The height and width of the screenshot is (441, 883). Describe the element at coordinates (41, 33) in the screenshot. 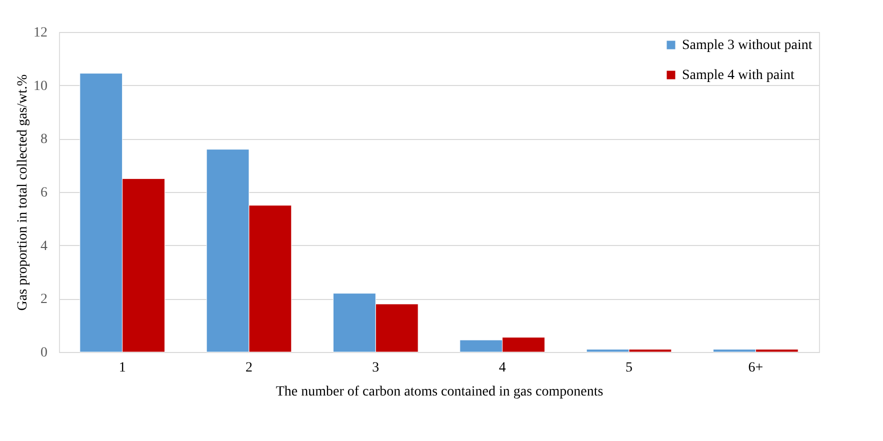

I see `y-tick-label: 12` at that location.